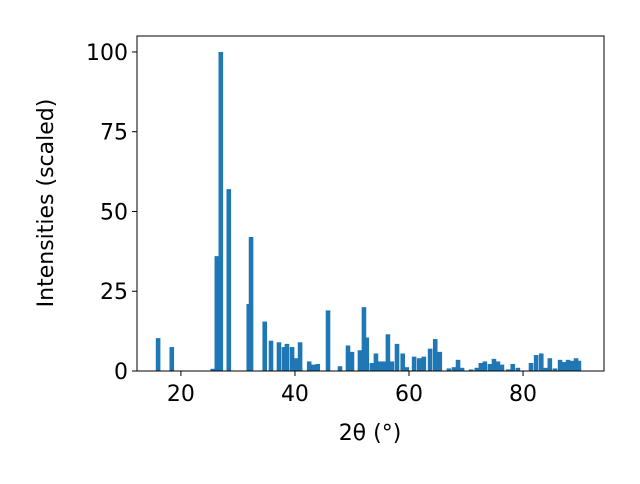 The image size is (640, 484). Describe the element at coordinates (114, 212) in the screenshot. I see `y-tick-label: 50` at that location.